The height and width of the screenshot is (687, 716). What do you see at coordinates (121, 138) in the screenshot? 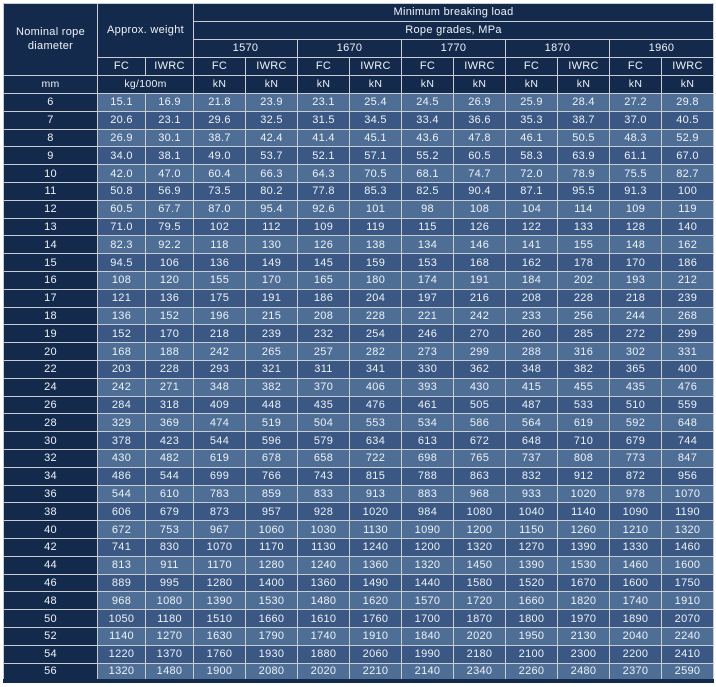
I see `cell-value: 26.9` at bounding box center [121, 138].